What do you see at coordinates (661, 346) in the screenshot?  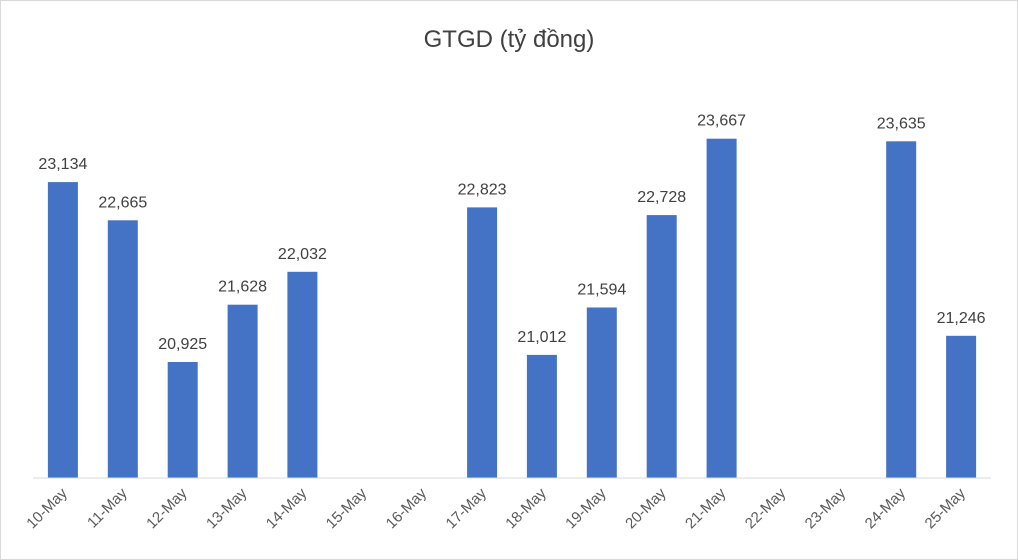 I see `bar-20-May` at bounding box center [661, 346].